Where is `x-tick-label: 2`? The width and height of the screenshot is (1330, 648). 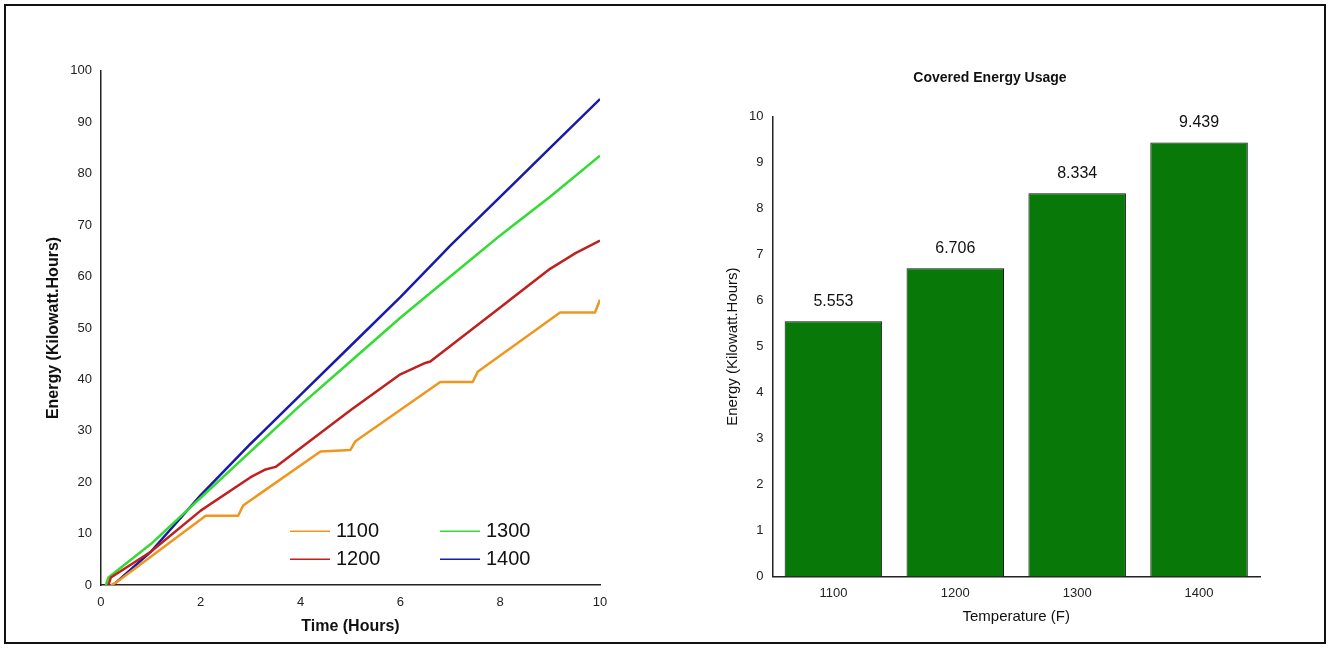 x-tick-label: 2 is located at coordinates (201, 601).